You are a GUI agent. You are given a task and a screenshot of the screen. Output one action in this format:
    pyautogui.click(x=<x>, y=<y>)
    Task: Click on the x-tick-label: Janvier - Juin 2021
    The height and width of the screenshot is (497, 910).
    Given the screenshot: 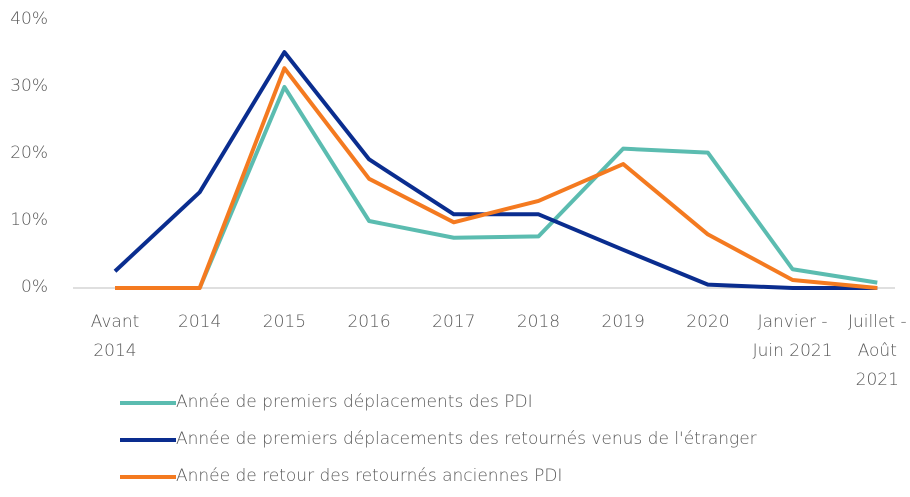 What is the action you would take?
    pyautogui.click(x=792, y=336)
    